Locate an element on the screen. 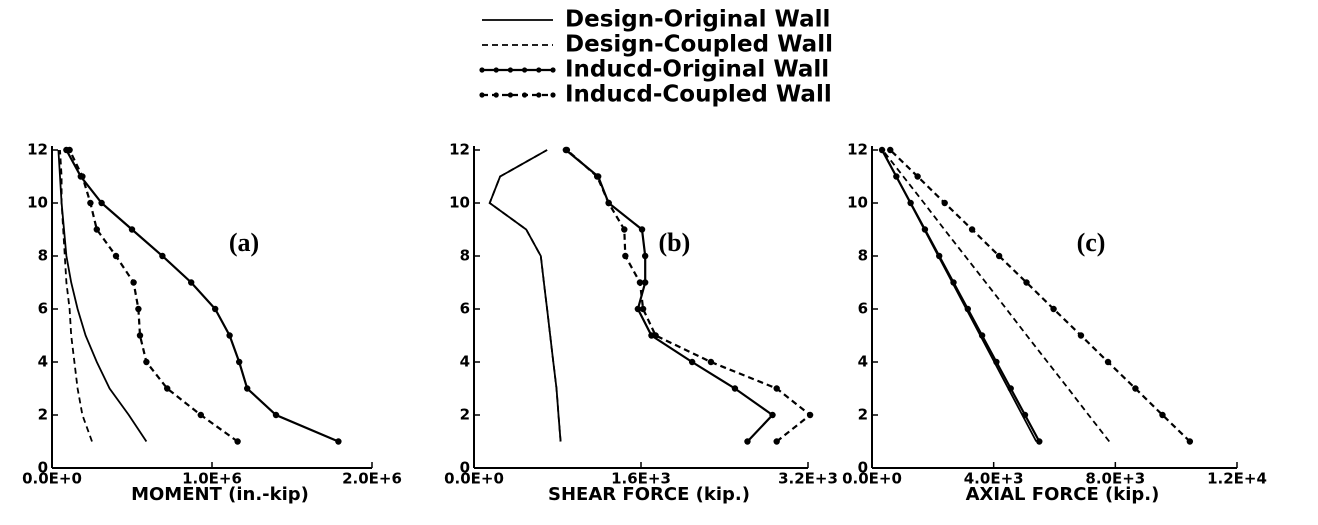 The height and width of the screenshot is (525, 1318). x-axis-label: MOMENT (in.-kip) is located at coordinates (220, 494).